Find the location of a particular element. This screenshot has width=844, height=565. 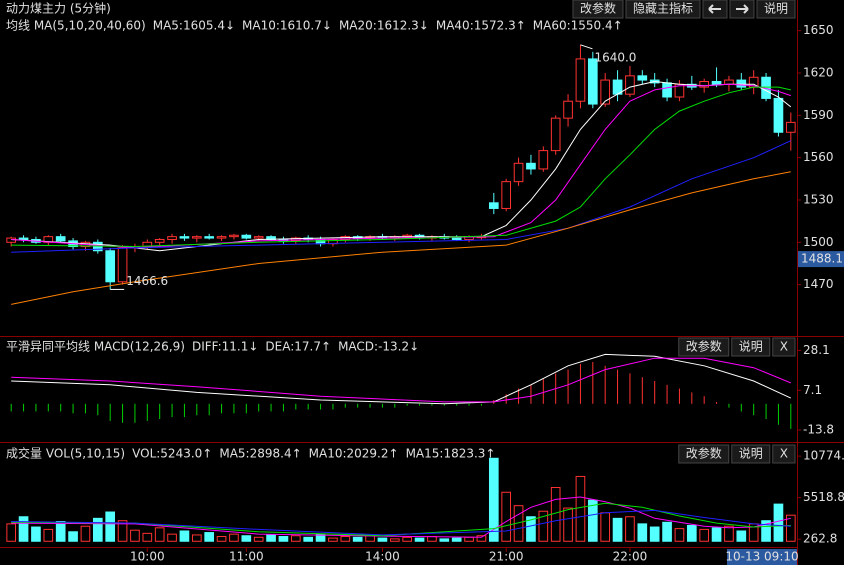

legend-entry: DIFF:11.1↓ is located at coordinates (225, 347).